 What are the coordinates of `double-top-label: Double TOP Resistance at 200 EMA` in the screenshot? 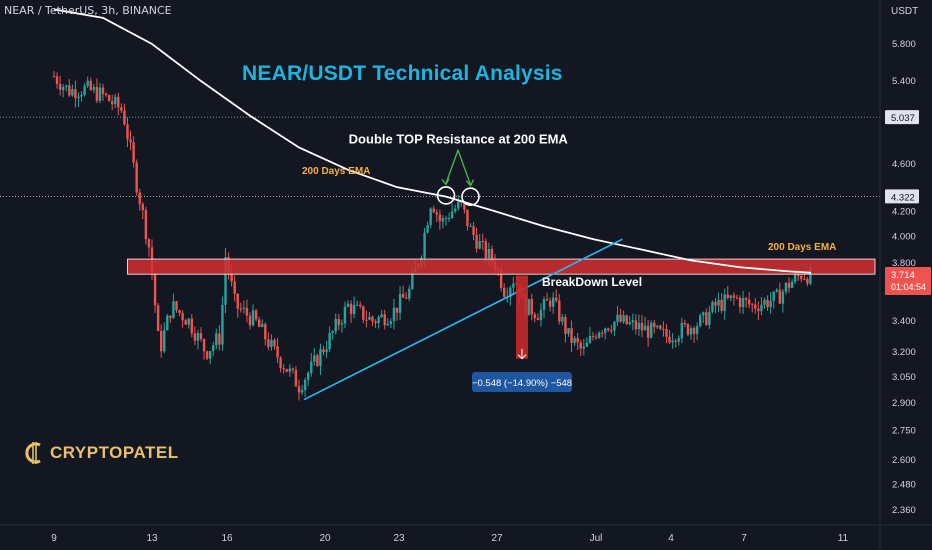 It's located at (459, 138).